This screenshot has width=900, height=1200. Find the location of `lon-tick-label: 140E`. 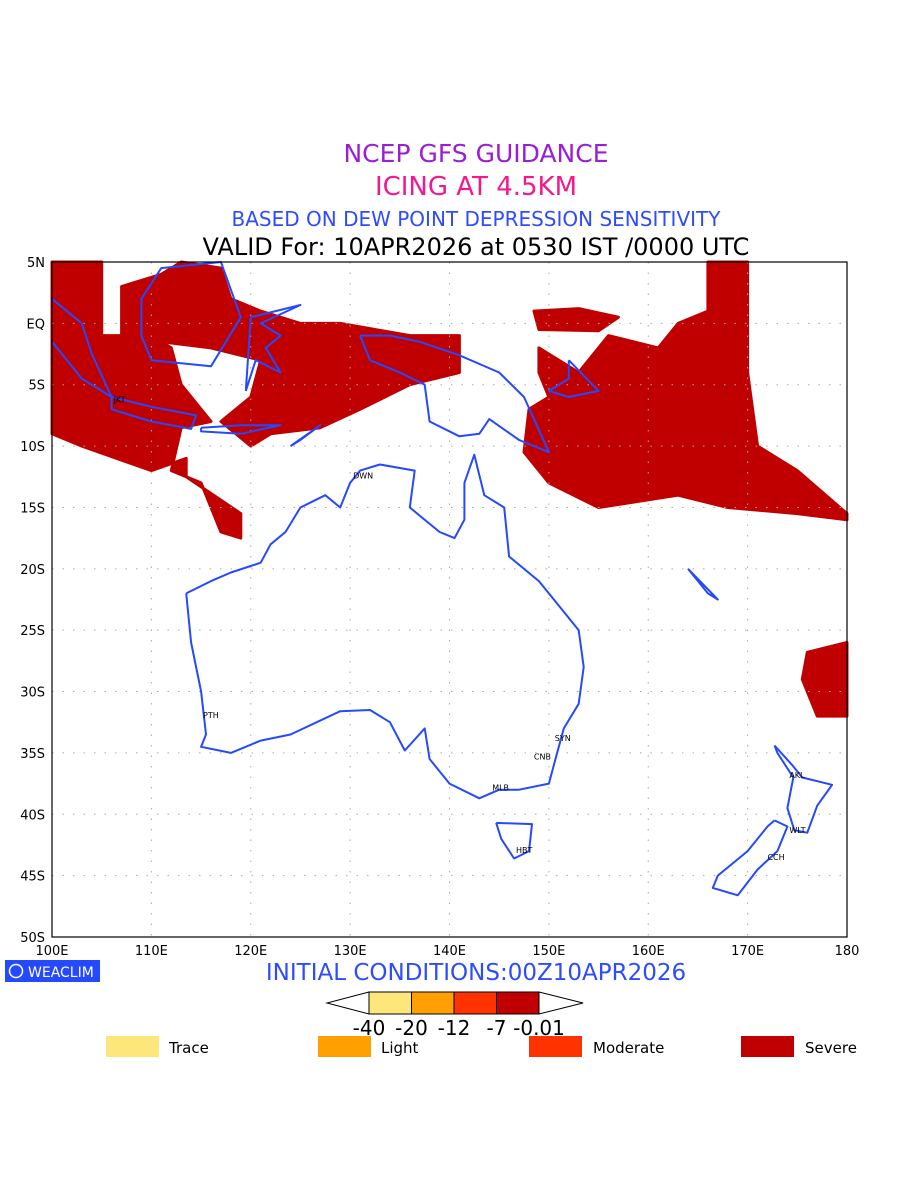

lon-tick-label: 140E is located at coordinates (449, 951).